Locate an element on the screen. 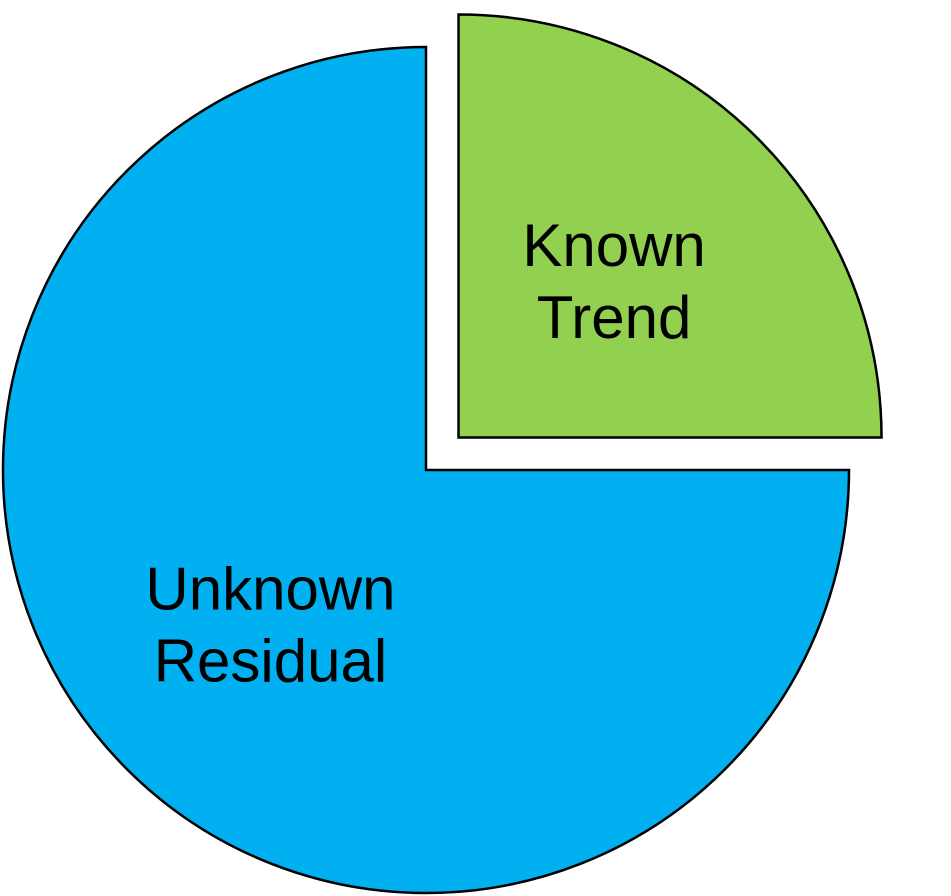  pie-slice-label-line: Residual is located at coordinates (270, 661).